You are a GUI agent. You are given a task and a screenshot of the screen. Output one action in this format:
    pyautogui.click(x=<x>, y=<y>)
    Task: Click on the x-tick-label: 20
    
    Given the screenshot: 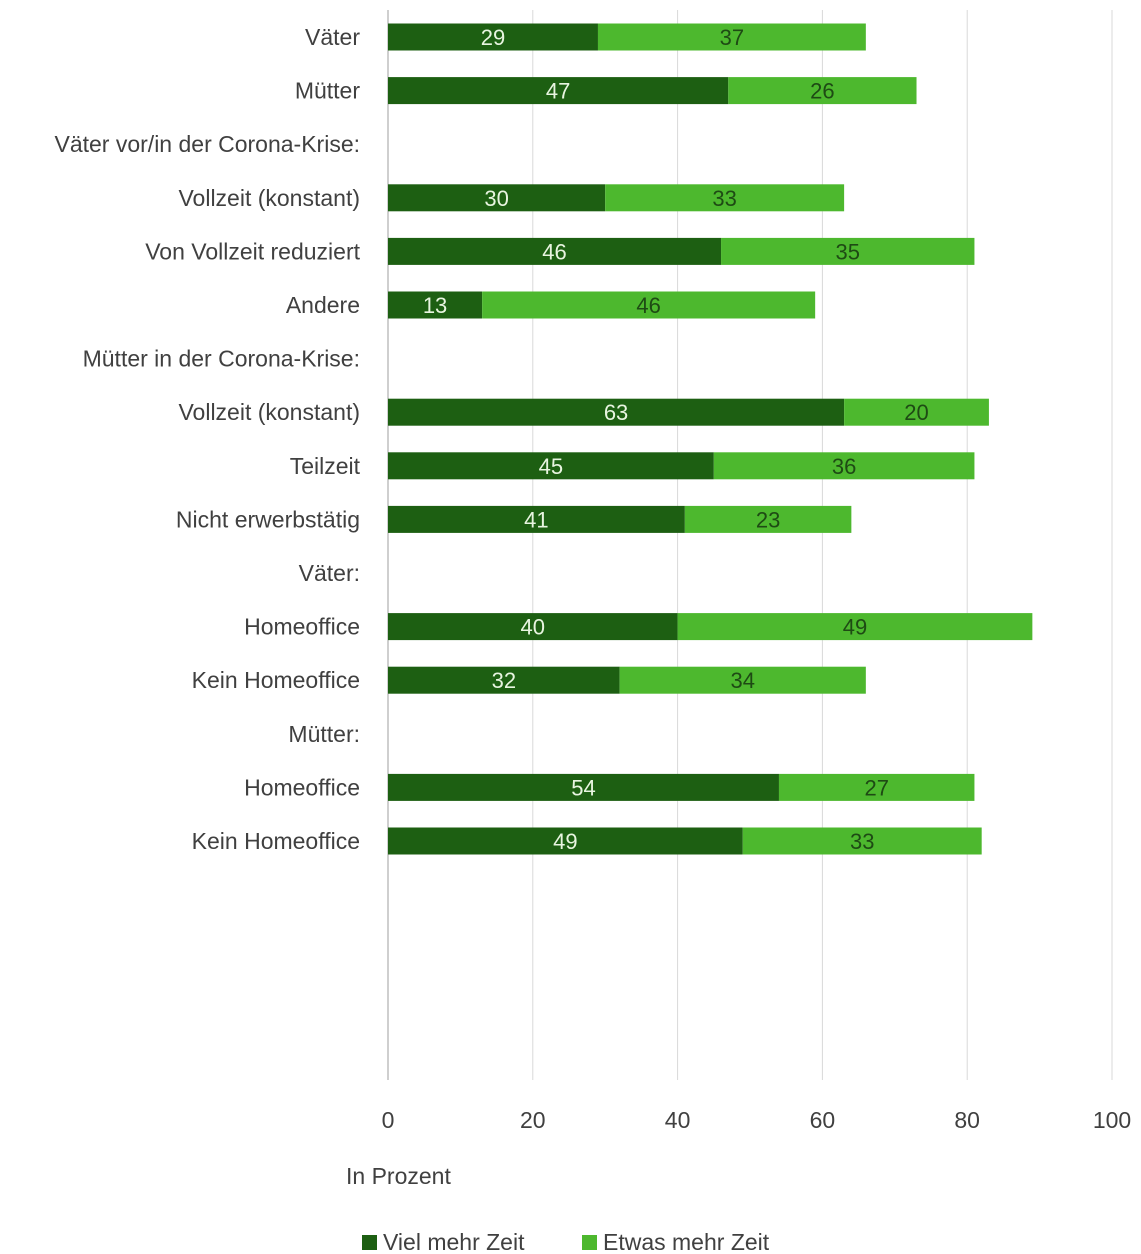 What is the action you would take?
    pyautogui.click(x=533, y=1120)
    